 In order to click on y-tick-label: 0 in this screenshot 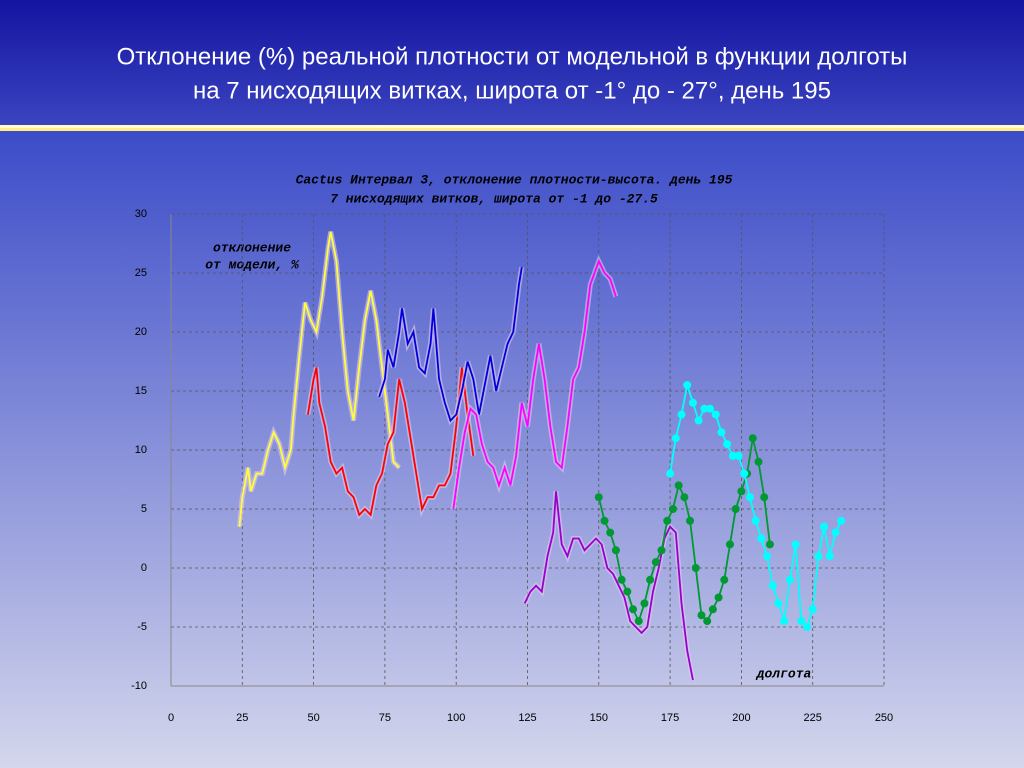, I will do `click(144, 568)`.